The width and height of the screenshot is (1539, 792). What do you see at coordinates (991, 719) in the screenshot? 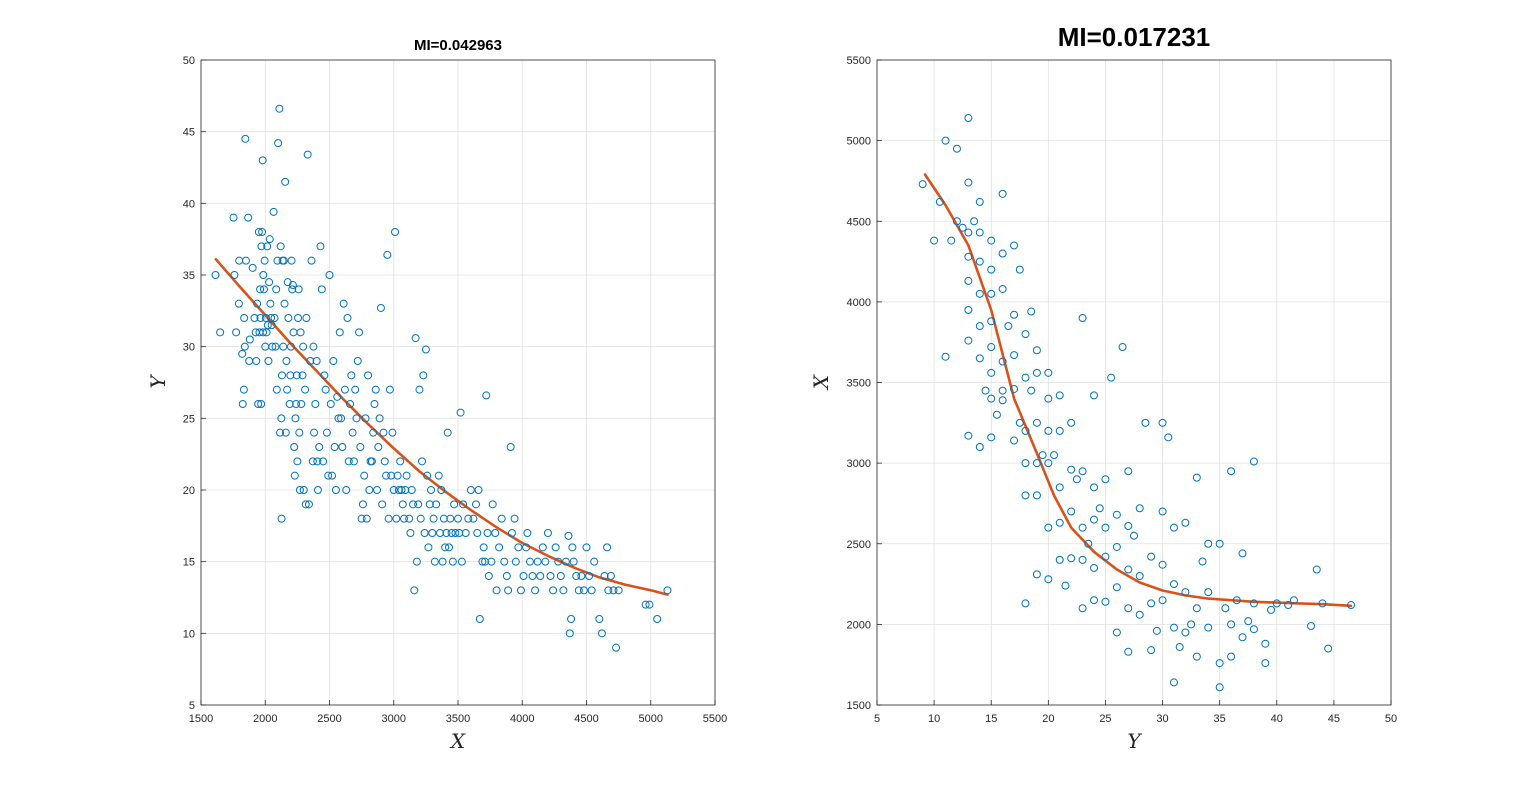
I see `right-x-tick-label: 15` at bounding box center [991, 719].